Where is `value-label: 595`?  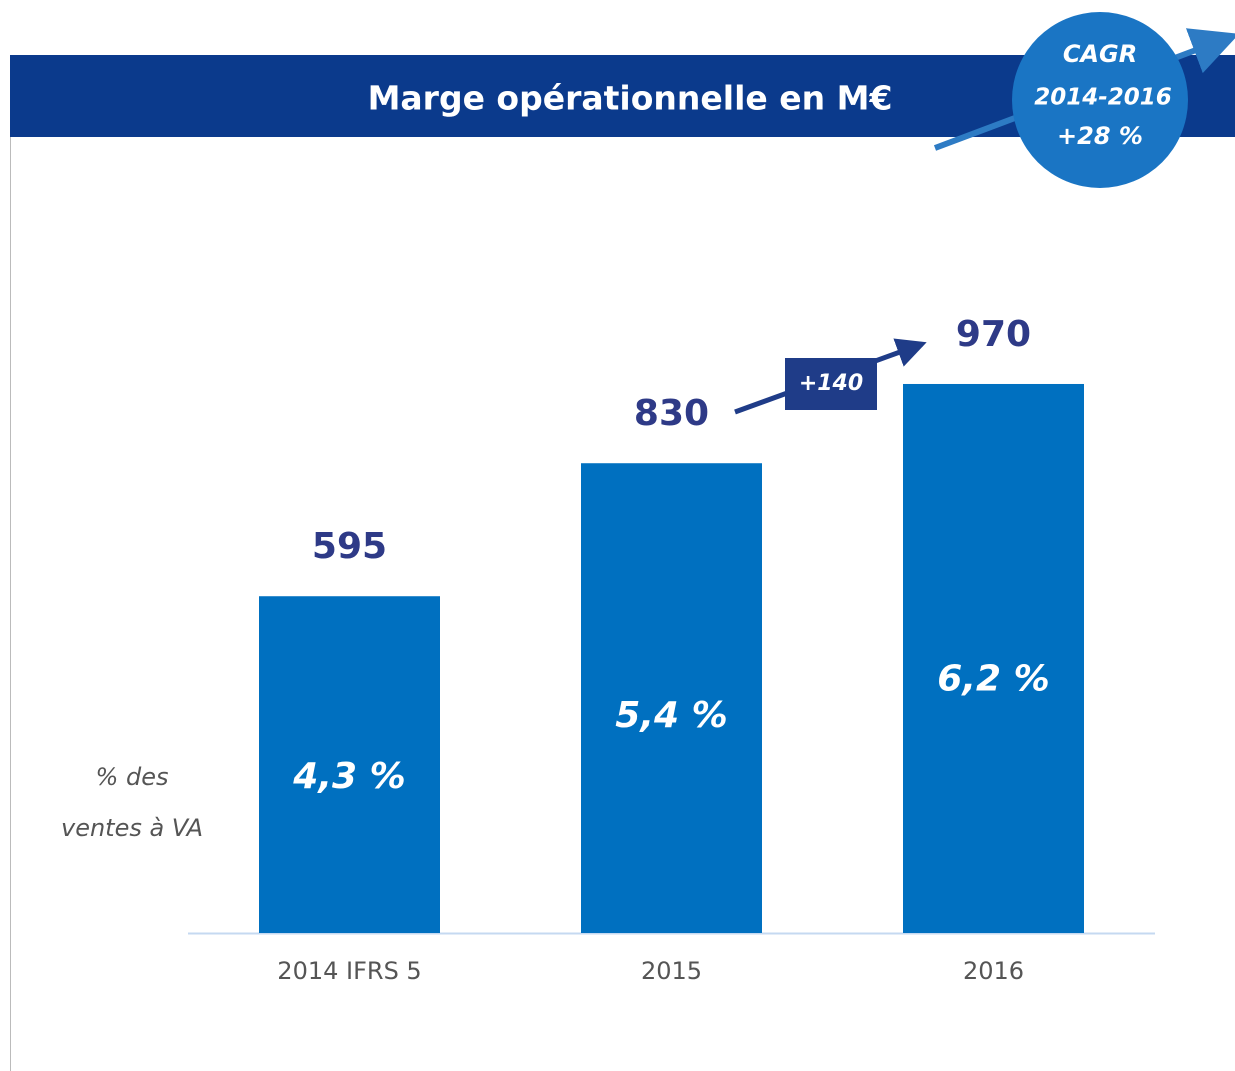 value-label: 595 is located at coordinates (349, 546).